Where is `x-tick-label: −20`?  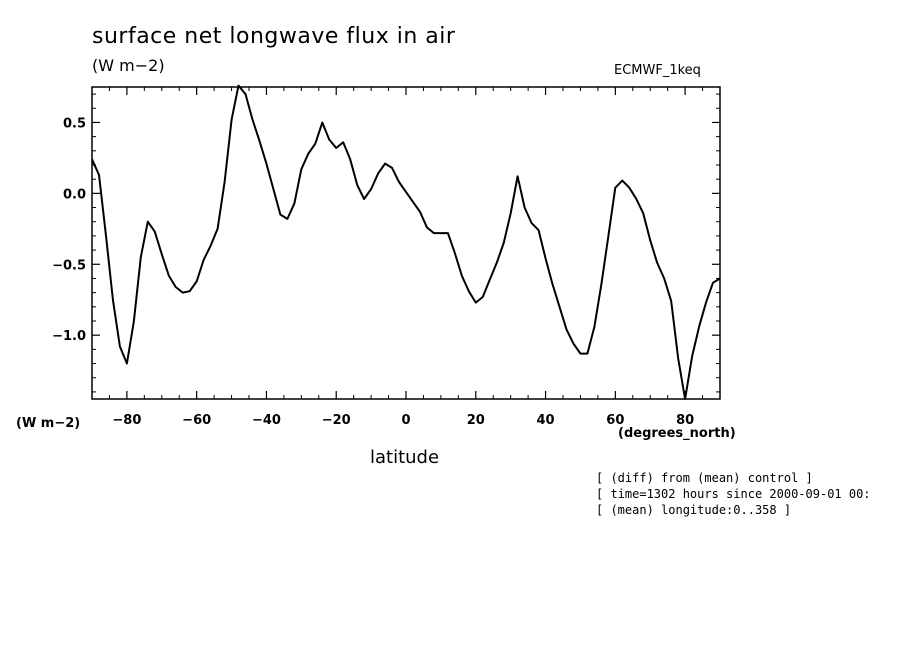
x-tick-label: −20 is located at coordinates (336, 420).